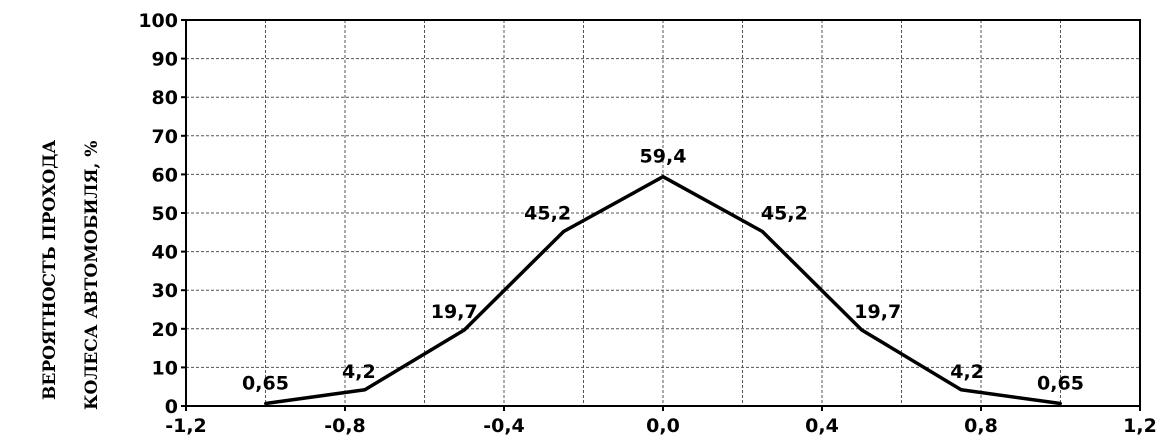  What do you see at coordinates (186, 426) in the screenshot?
I see `x-tick-label: -1,2` at bounding box center [186, 426].